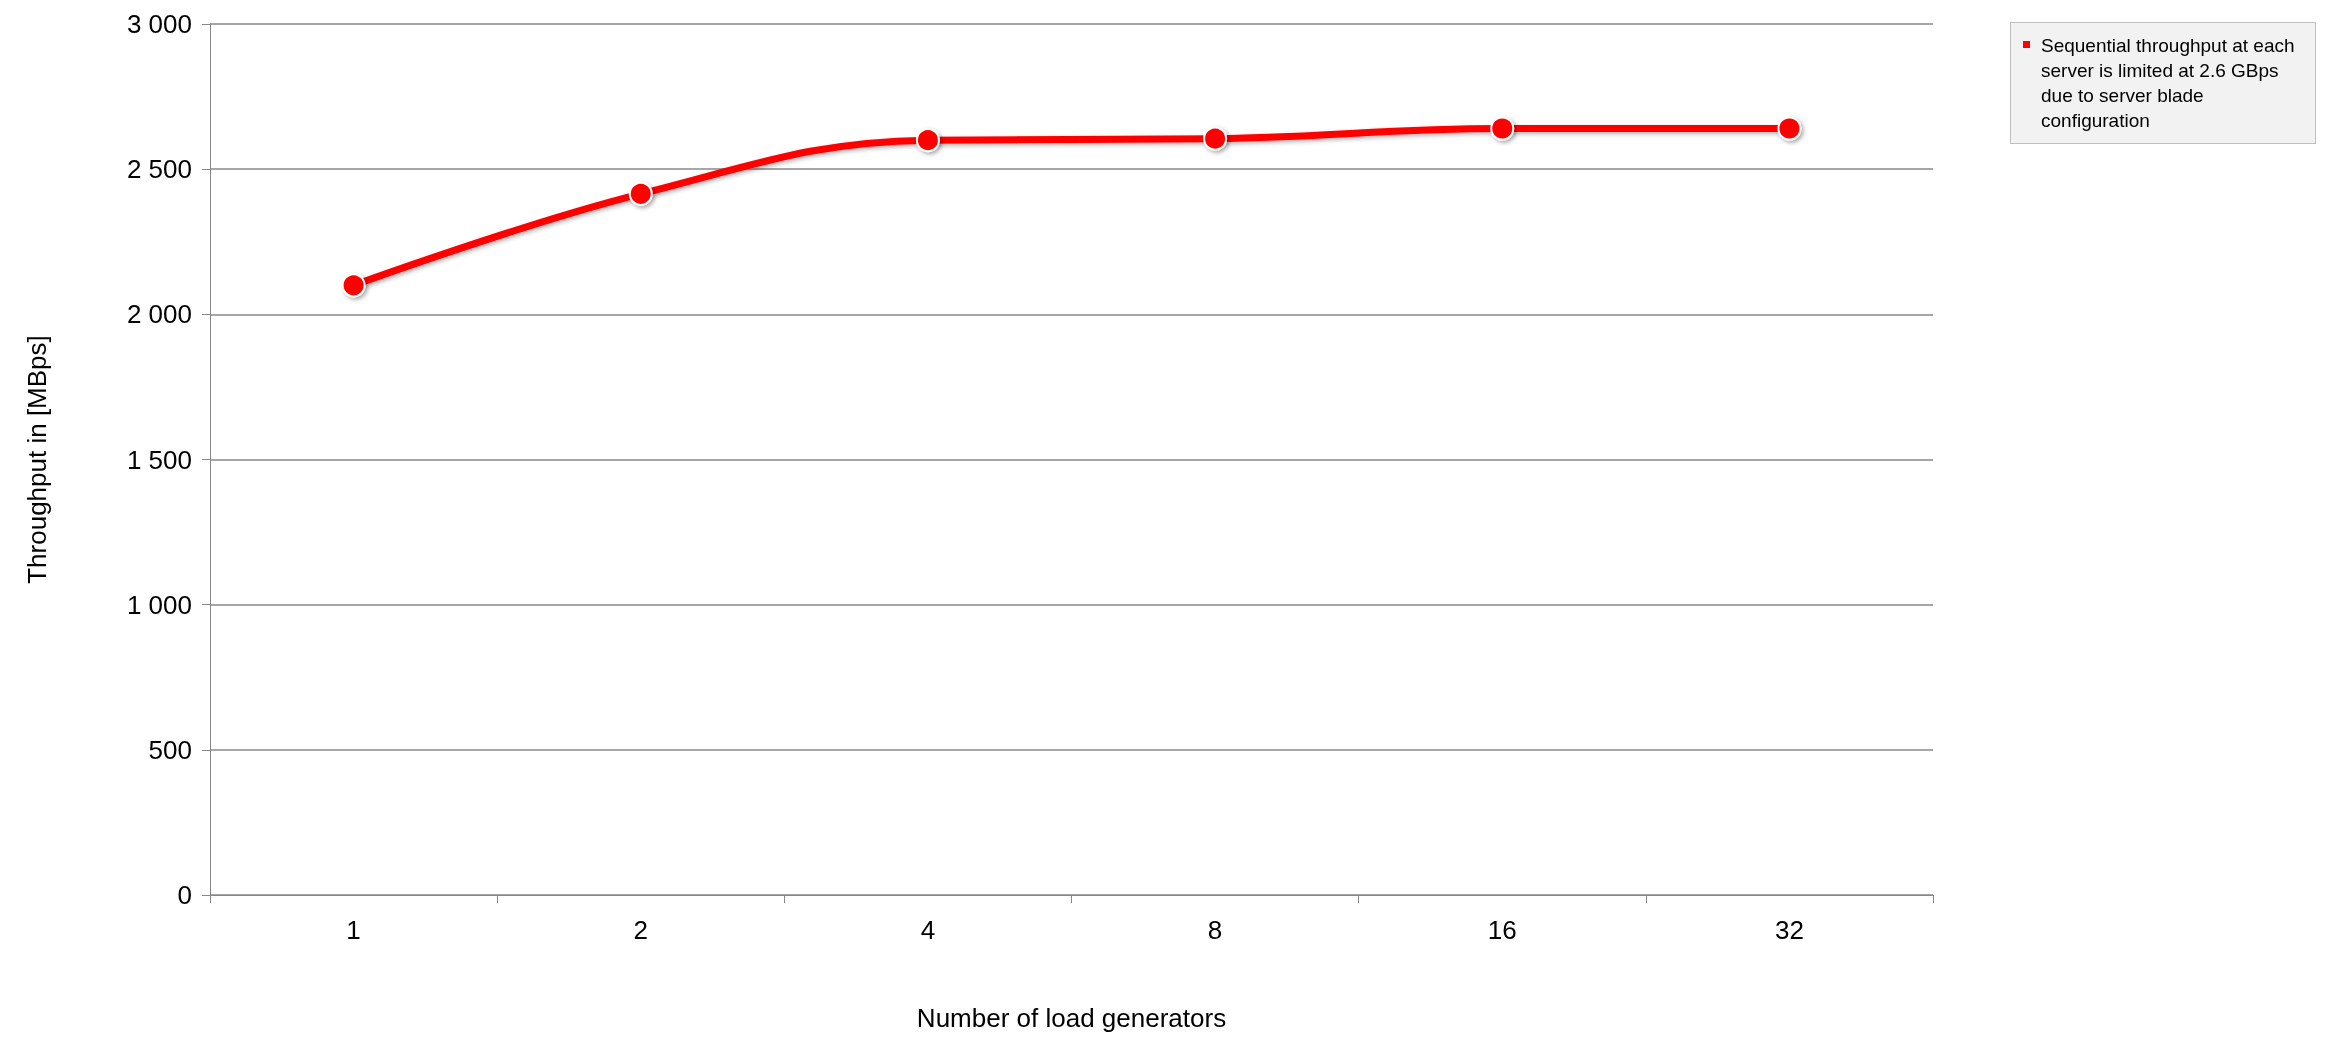  I want to click on x-tick-label: 16, so click(1502, 930).